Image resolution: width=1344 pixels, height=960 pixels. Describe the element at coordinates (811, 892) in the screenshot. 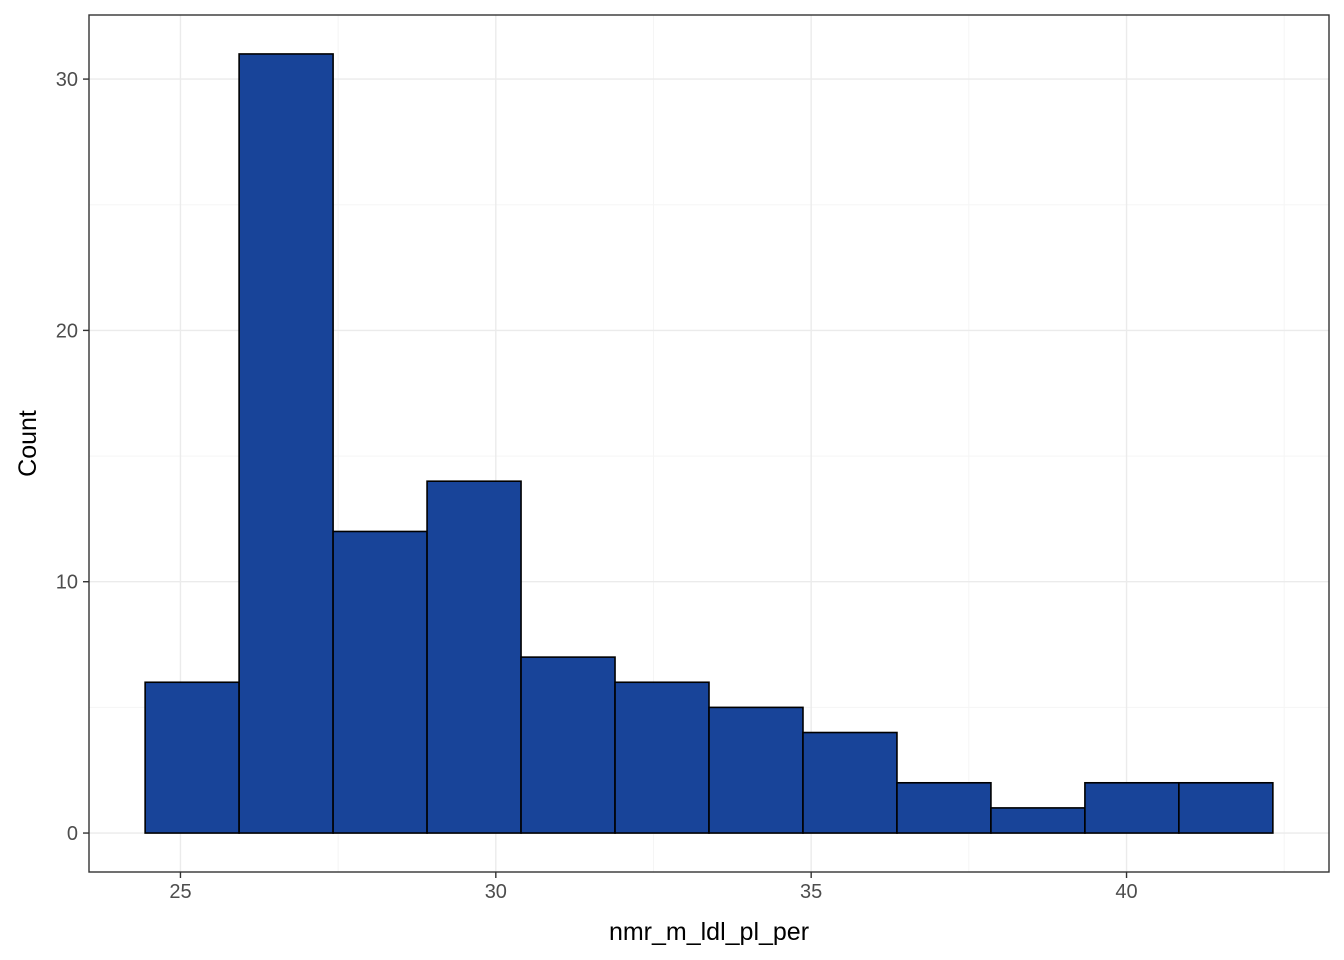

I see `x-tick-label: 35` at that location.